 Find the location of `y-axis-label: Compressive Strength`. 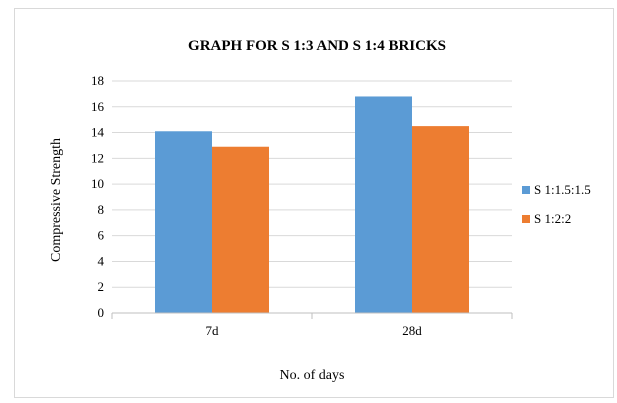

y-axis-label: Compressive Strength is located at coordinates (56, 200).